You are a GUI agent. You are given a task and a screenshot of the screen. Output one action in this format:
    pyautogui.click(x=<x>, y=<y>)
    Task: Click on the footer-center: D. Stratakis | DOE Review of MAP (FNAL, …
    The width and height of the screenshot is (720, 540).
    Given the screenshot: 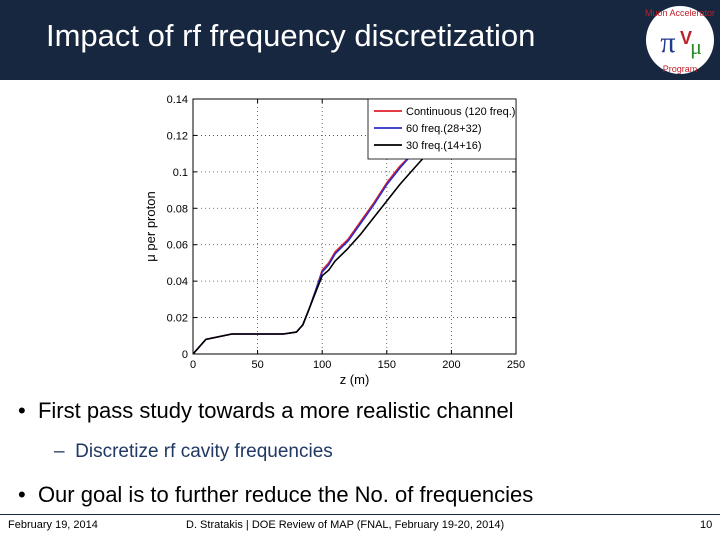 What is the action you would take?
    pyautogui.click(x=345, y=525)
    